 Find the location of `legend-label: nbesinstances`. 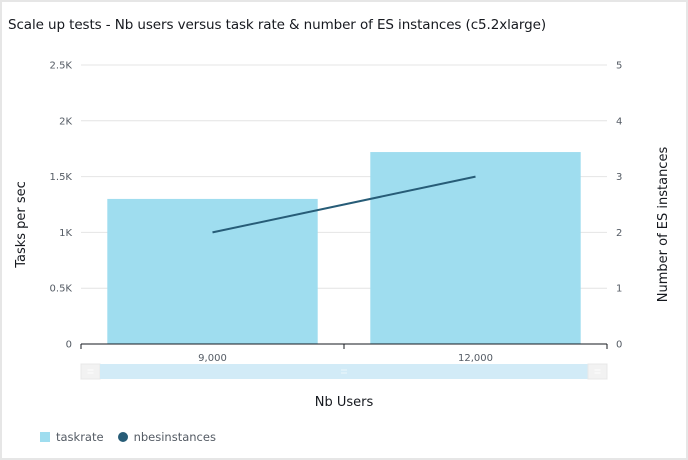

legend-label: nbesinstances is located at coordinates (174, 437).